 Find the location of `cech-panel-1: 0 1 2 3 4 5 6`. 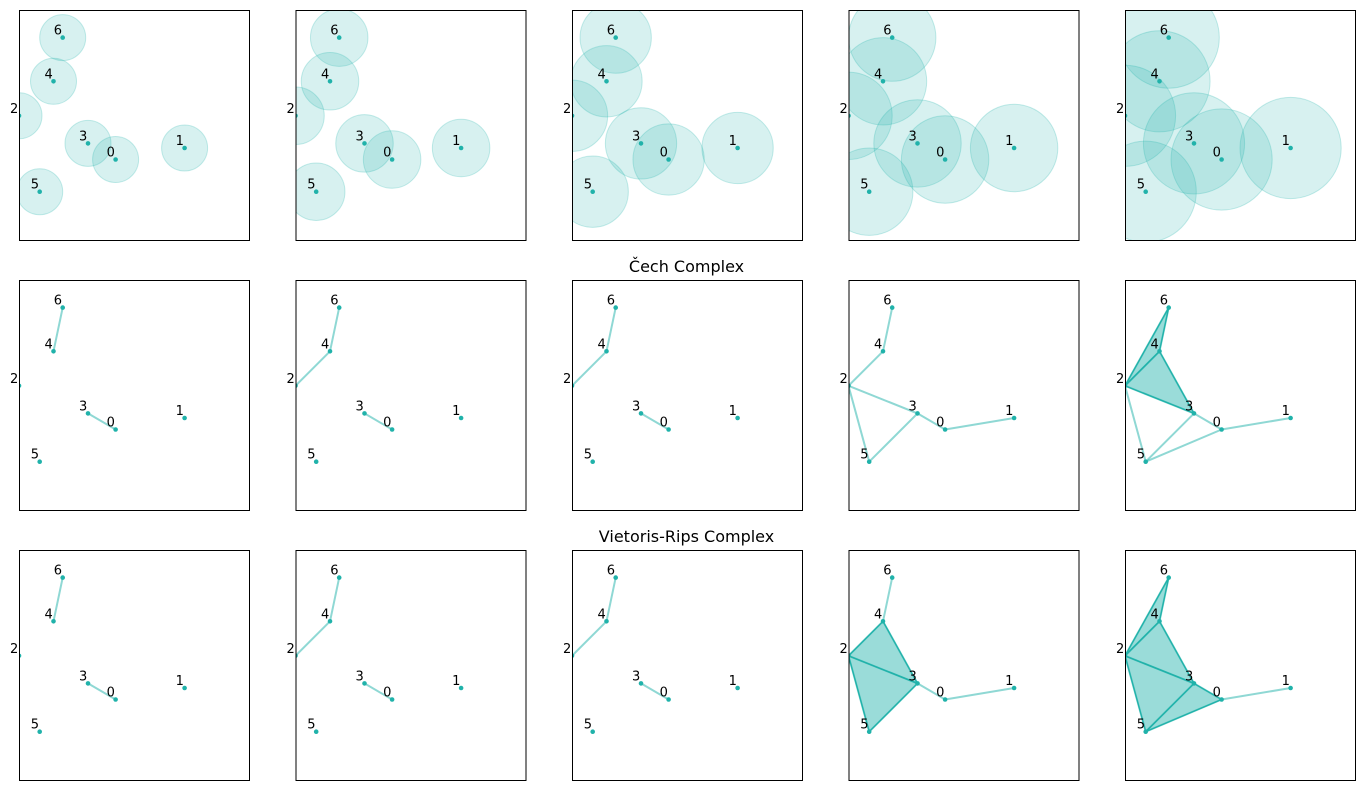

cech-panel-1: 0 1 2 3 4 5 6 is located at coordinates (130, 395).